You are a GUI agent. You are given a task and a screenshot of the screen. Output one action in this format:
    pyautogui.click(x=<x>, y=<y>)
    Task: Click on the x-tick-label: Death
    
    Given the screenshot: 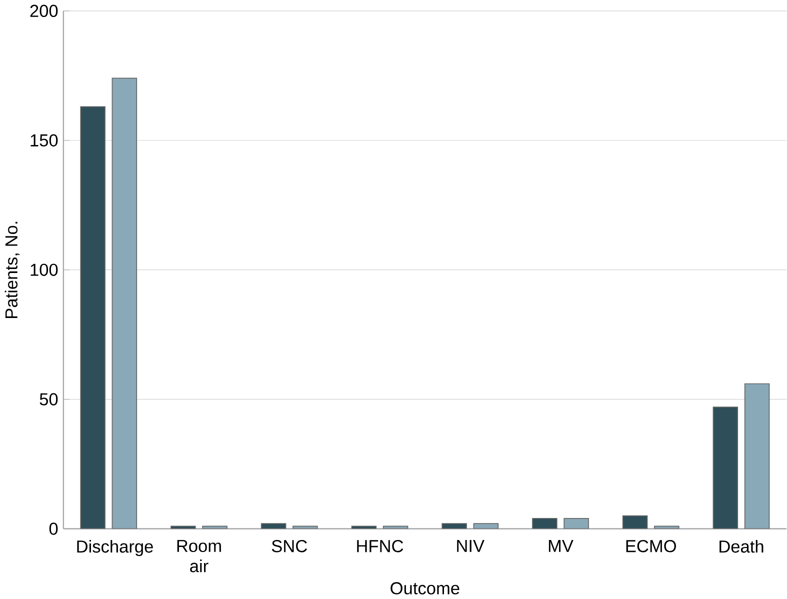 What is the action you would take?
    pyautogui.click(x=742, y=546)
    